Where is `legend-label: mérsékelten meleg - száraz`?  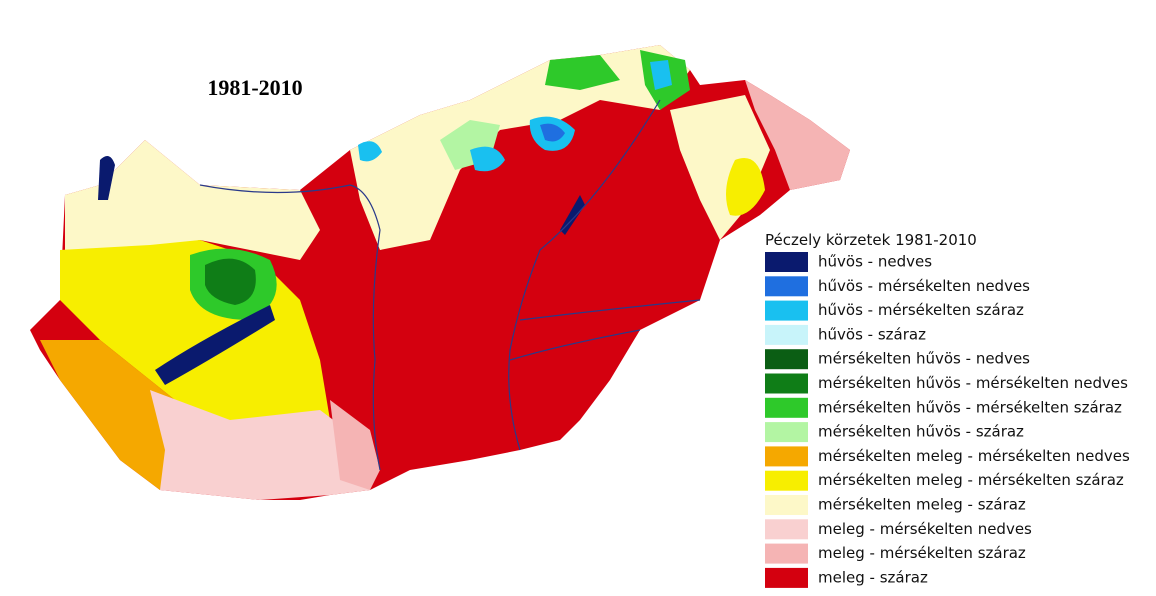 legend-label: mérsékelten meleg - száraz is located at coordinates (922, 505).